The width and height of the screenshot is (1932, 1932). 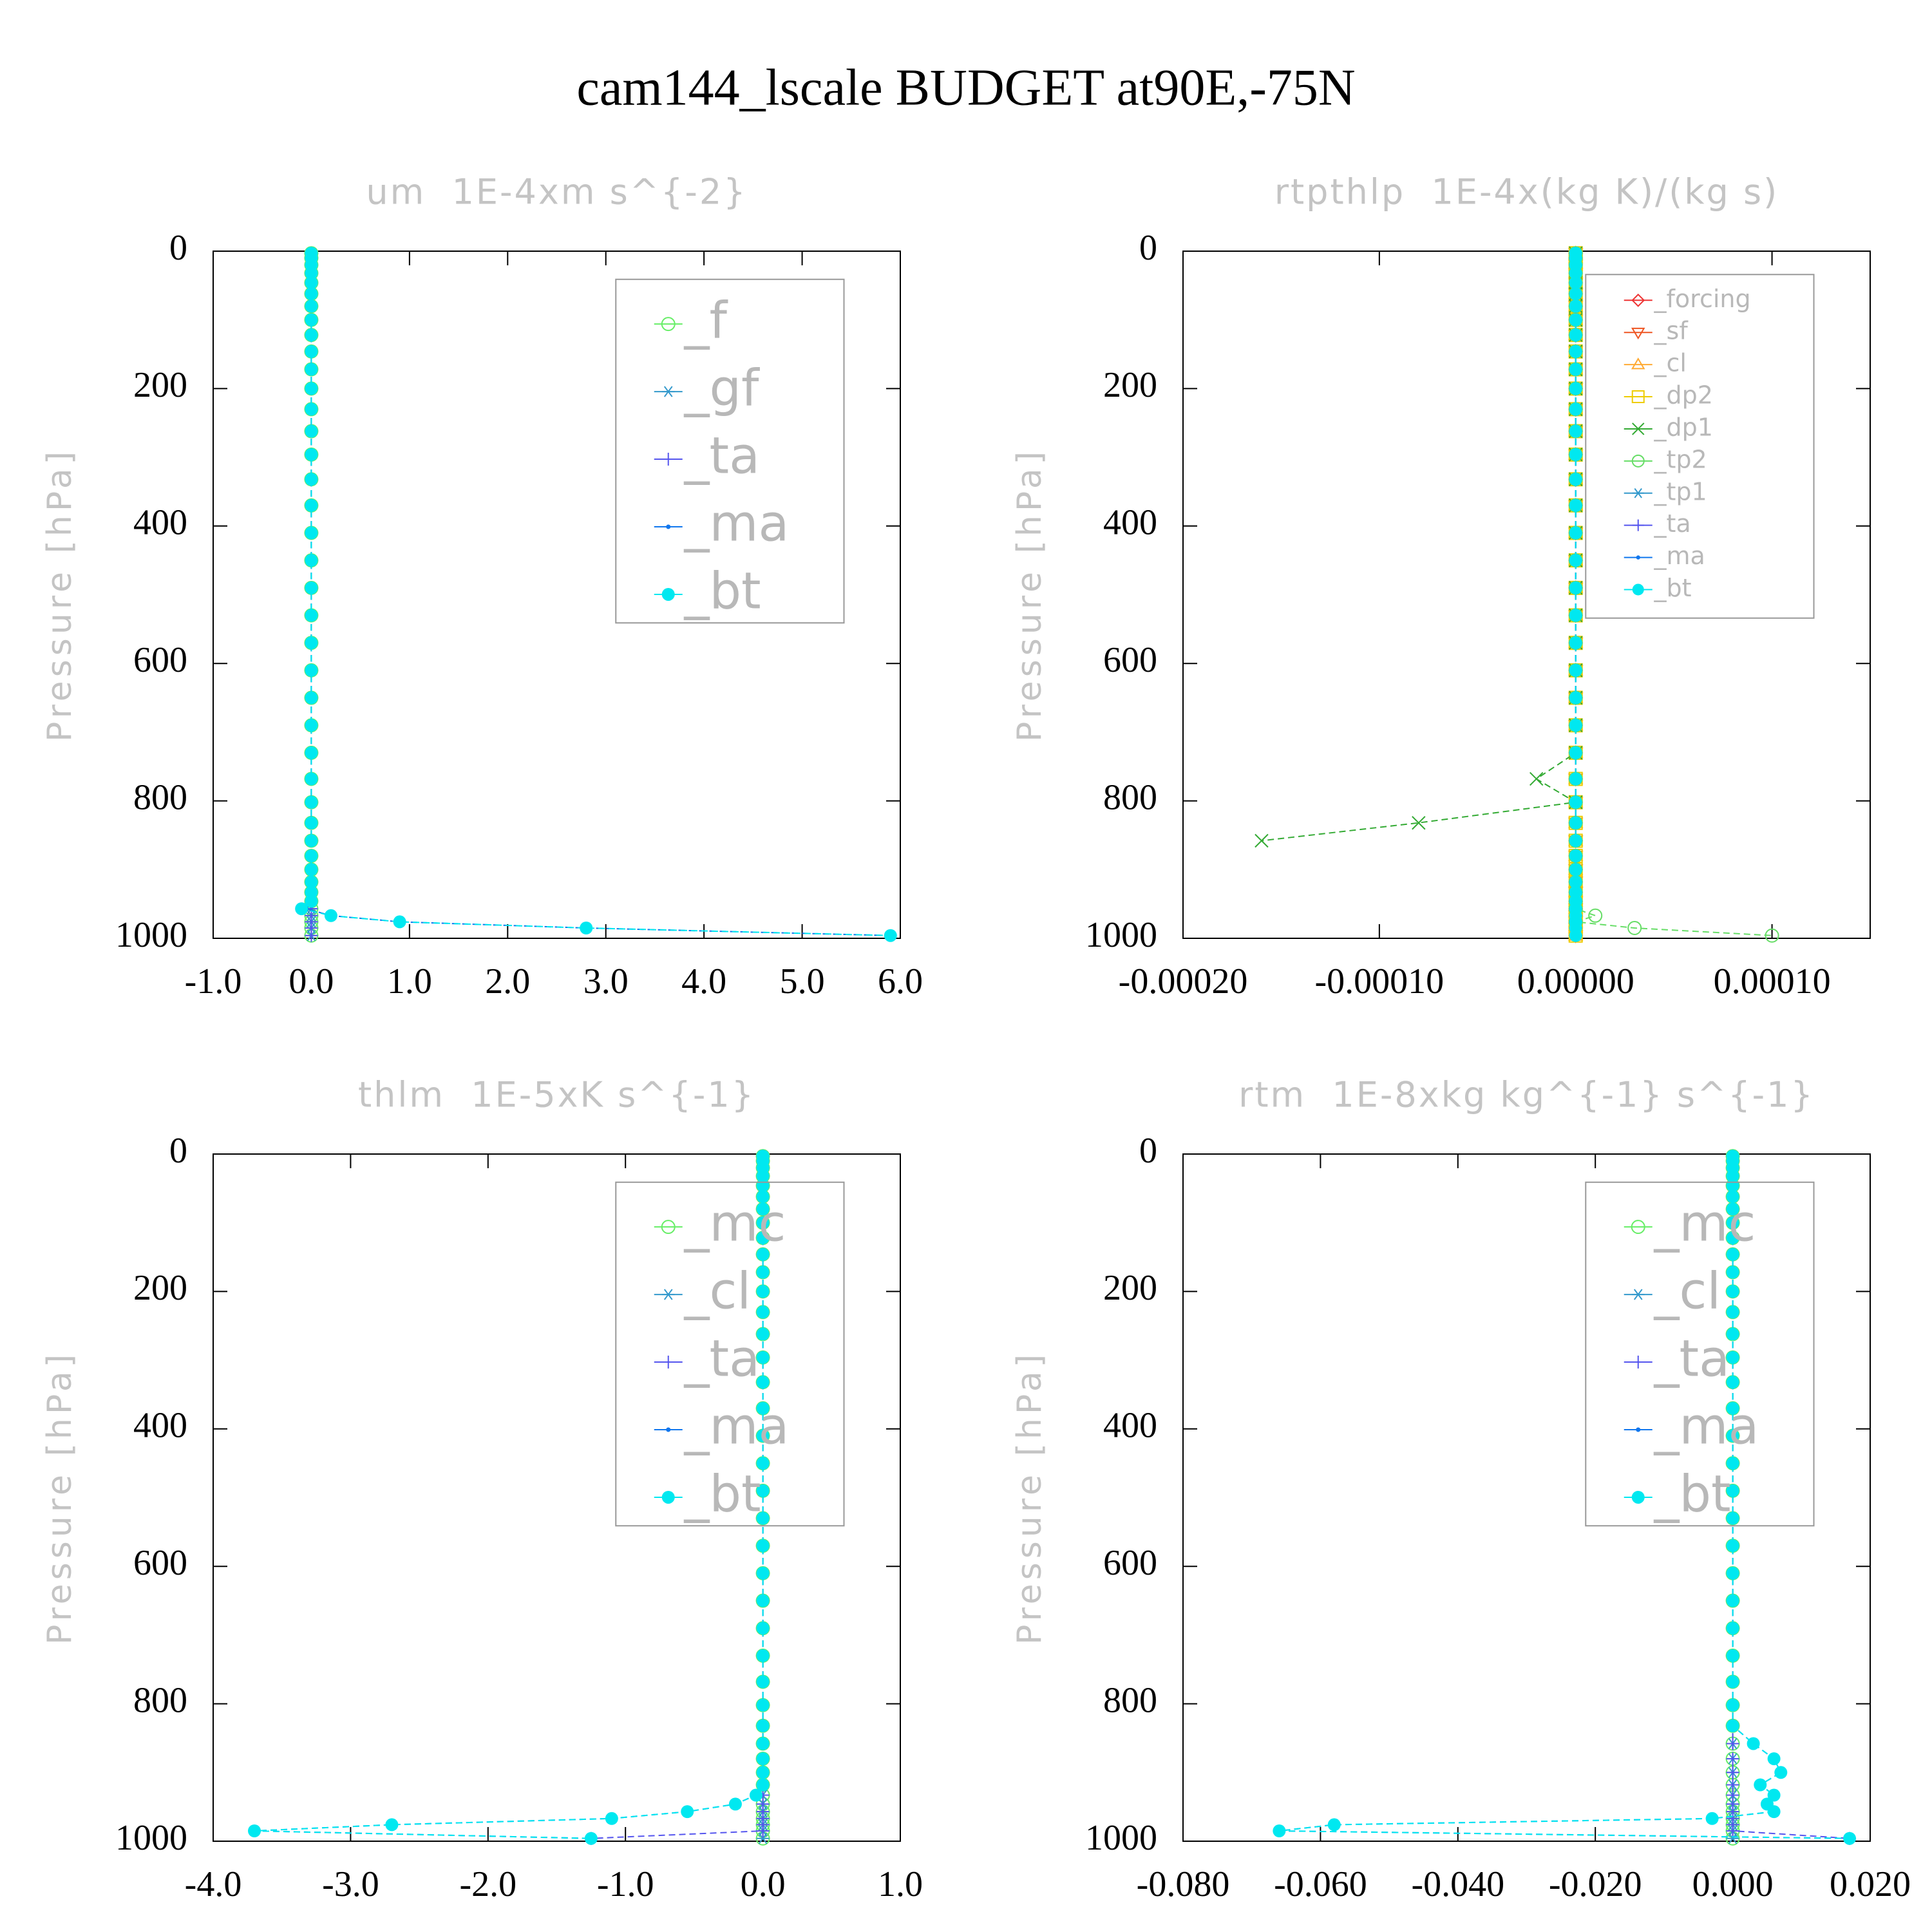 What do you see at coordinates (214, 981) in the screenshot?
I see `x-tick-label: -1.0` at bounding box center [214, 981].